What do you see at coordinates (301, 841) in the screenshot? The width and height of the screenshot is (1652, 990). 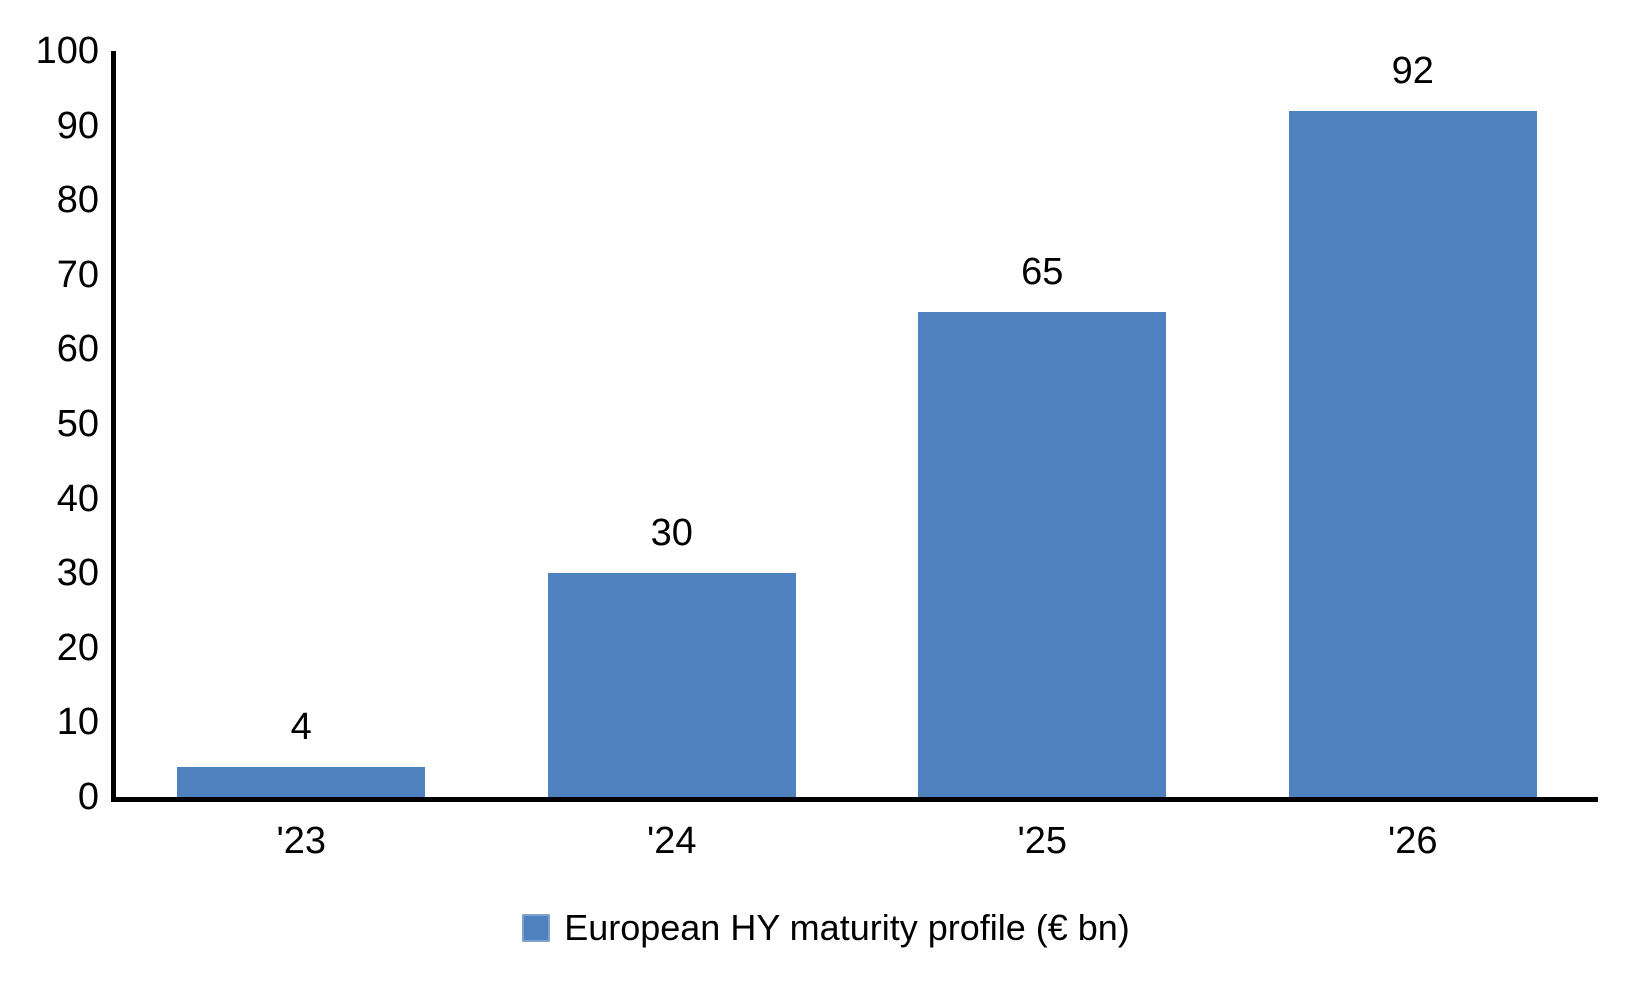 I see `x-tick-label: '23` at bounding box center [301, 841].